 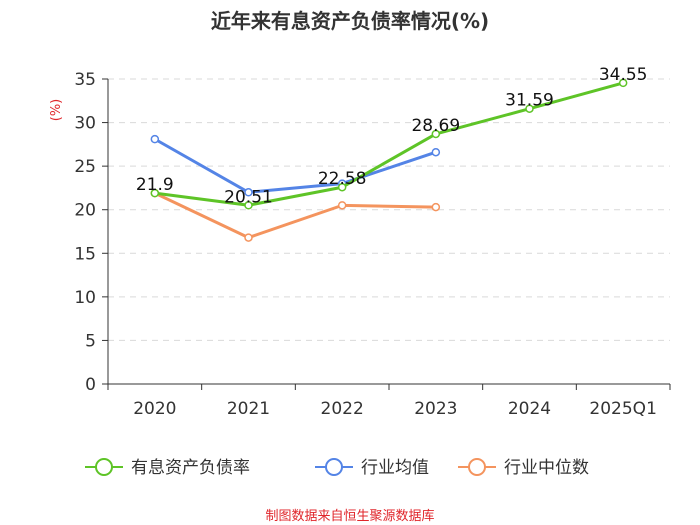 What do you see at coordinates (90, 385) in the screenshot?
I see `y-tick-label: 0` at bounding box center [90, 385].